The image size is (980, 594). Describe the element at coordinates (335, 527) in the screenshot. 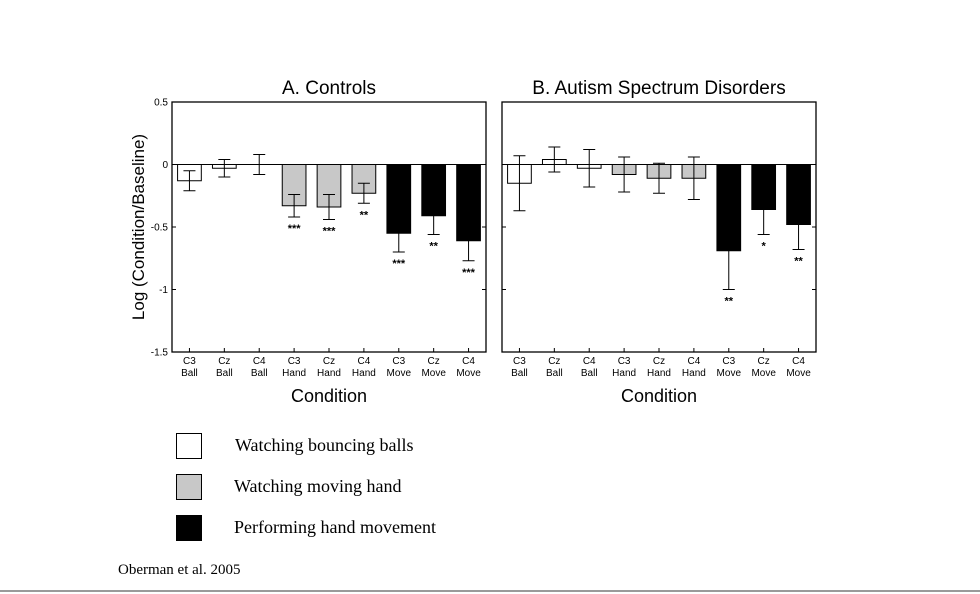

I see `legend-label: Performing hand movement` at that location.